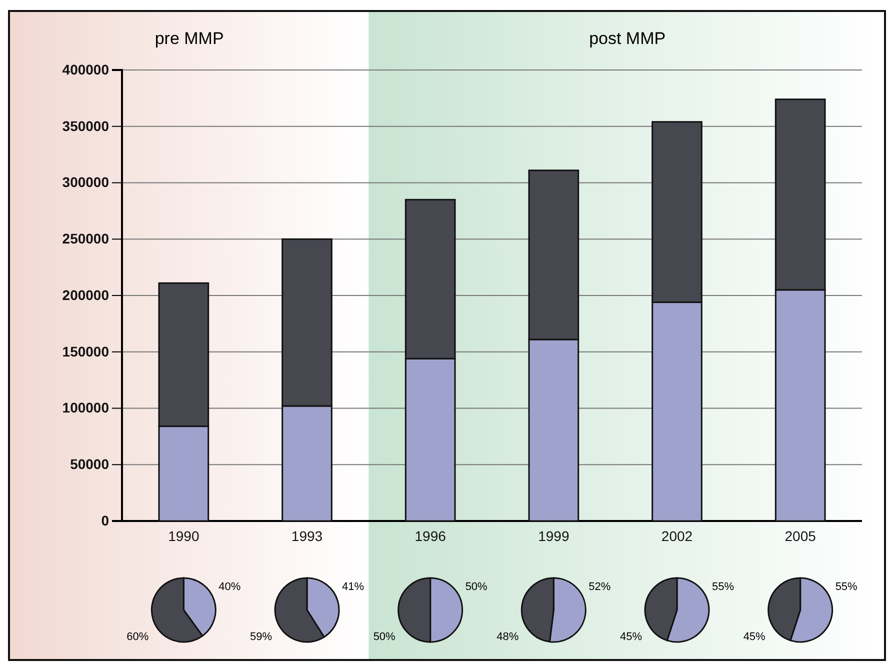 The width and height of the screenshot is (894, 671). I want to click on data-label: 48%, so click(507, 637).